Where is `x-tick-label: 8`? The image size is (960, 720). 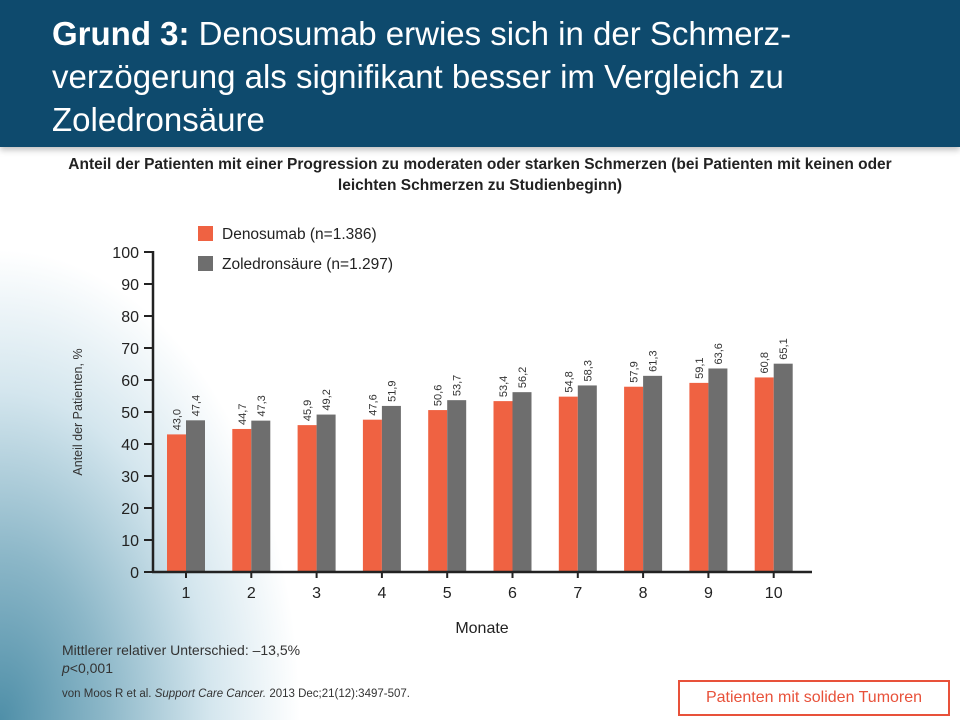
x-tick-label: 8 is located at coordinates (643, 593).